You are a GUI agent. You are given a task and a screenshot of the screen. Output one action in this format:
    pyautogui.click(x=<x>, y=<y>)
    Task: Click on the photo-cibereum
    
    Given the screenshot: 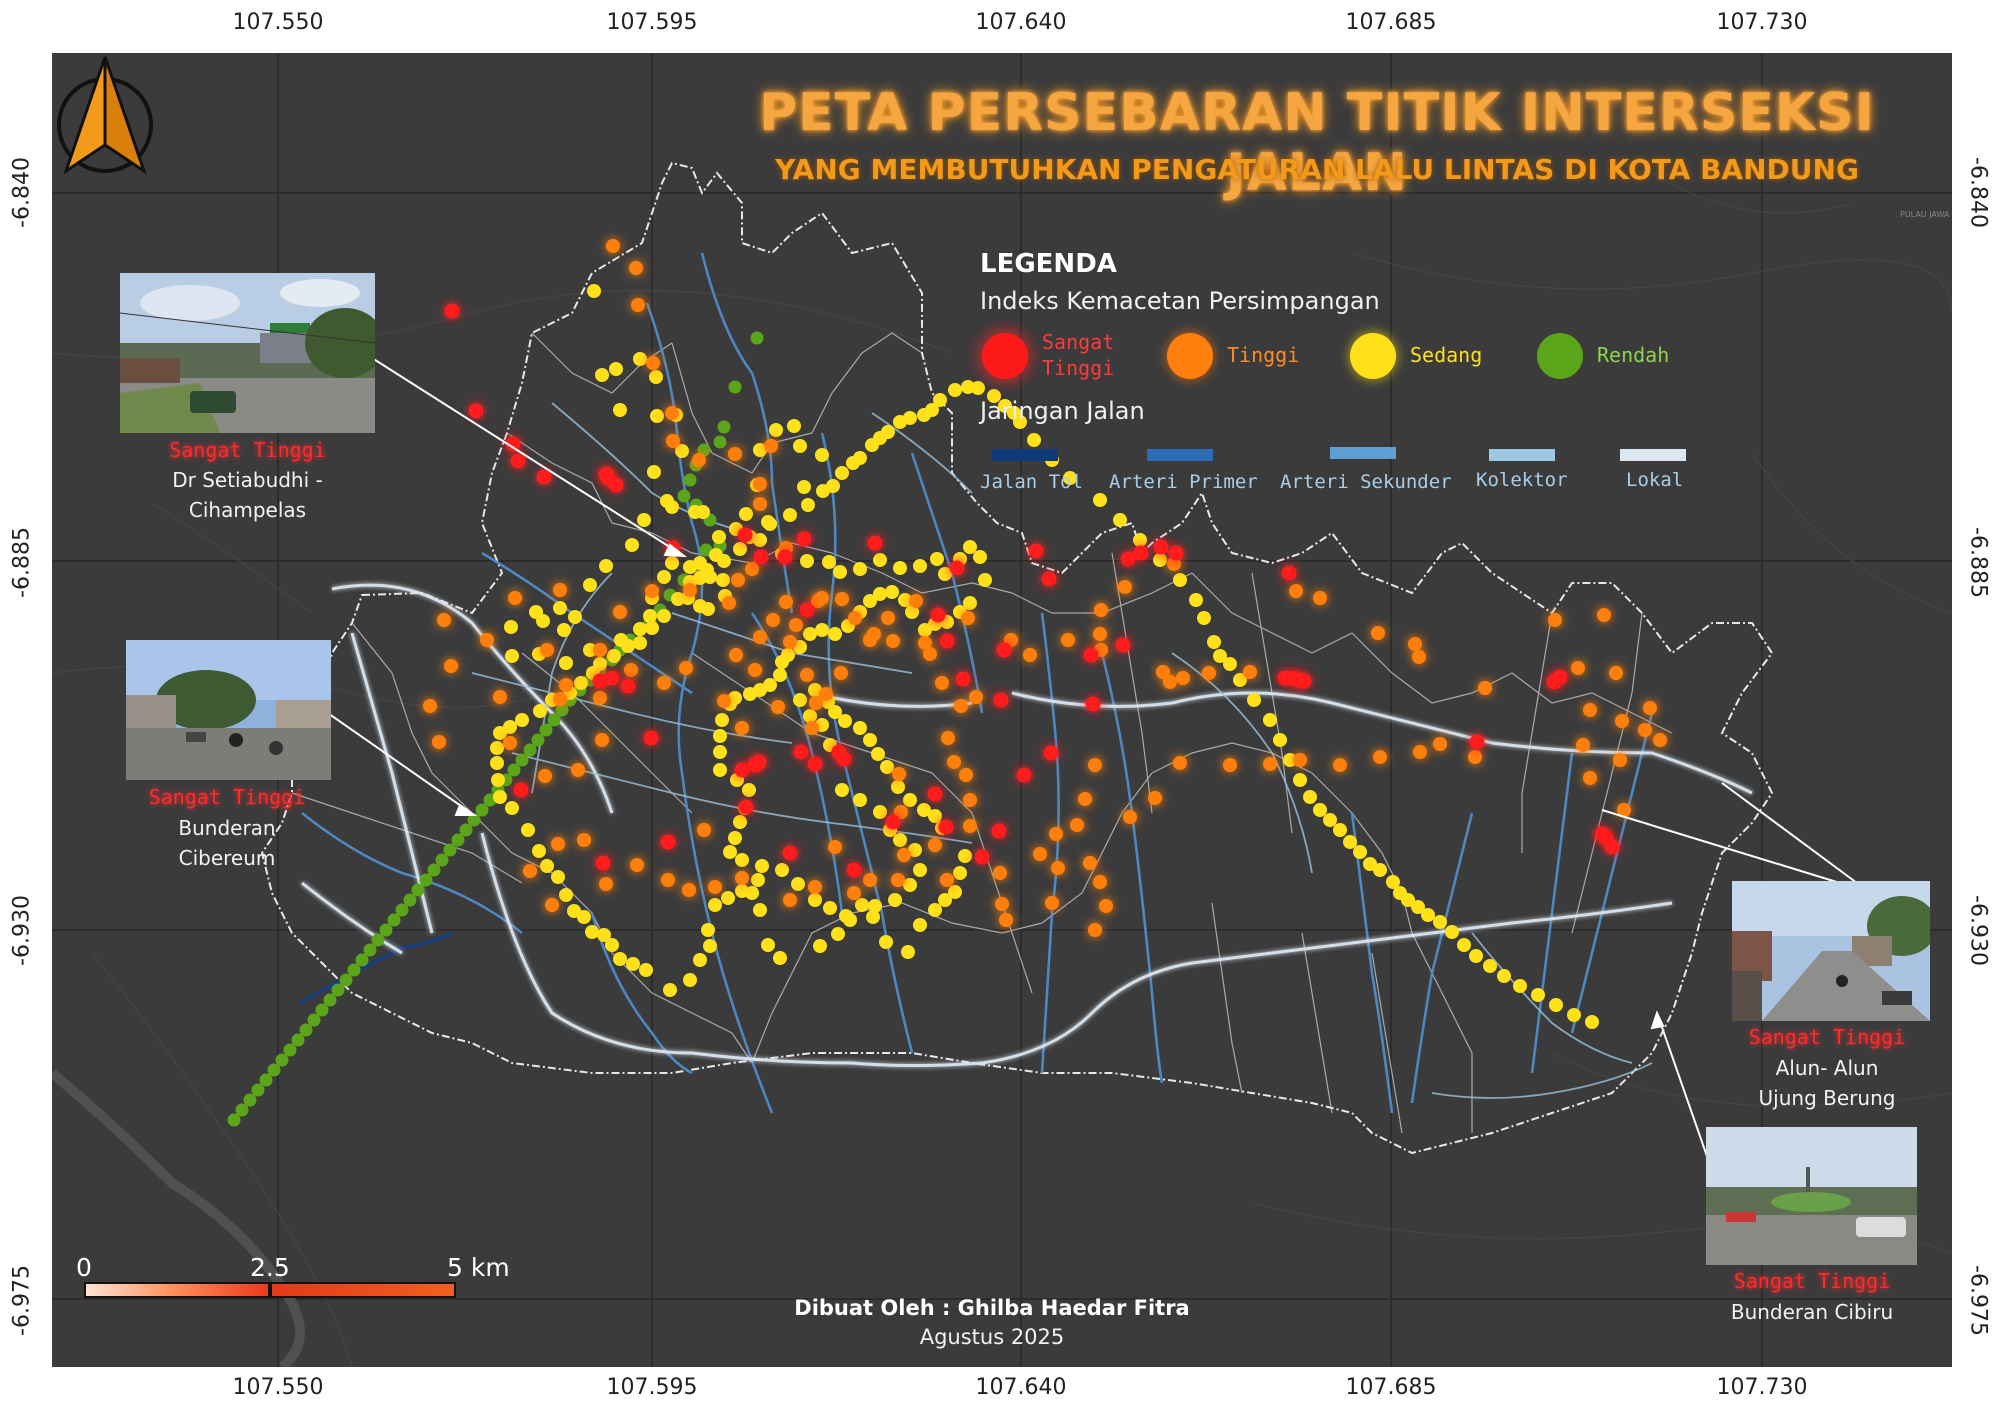 What is the action you would take?
    pyautogui.click(x=228, y=710)
    